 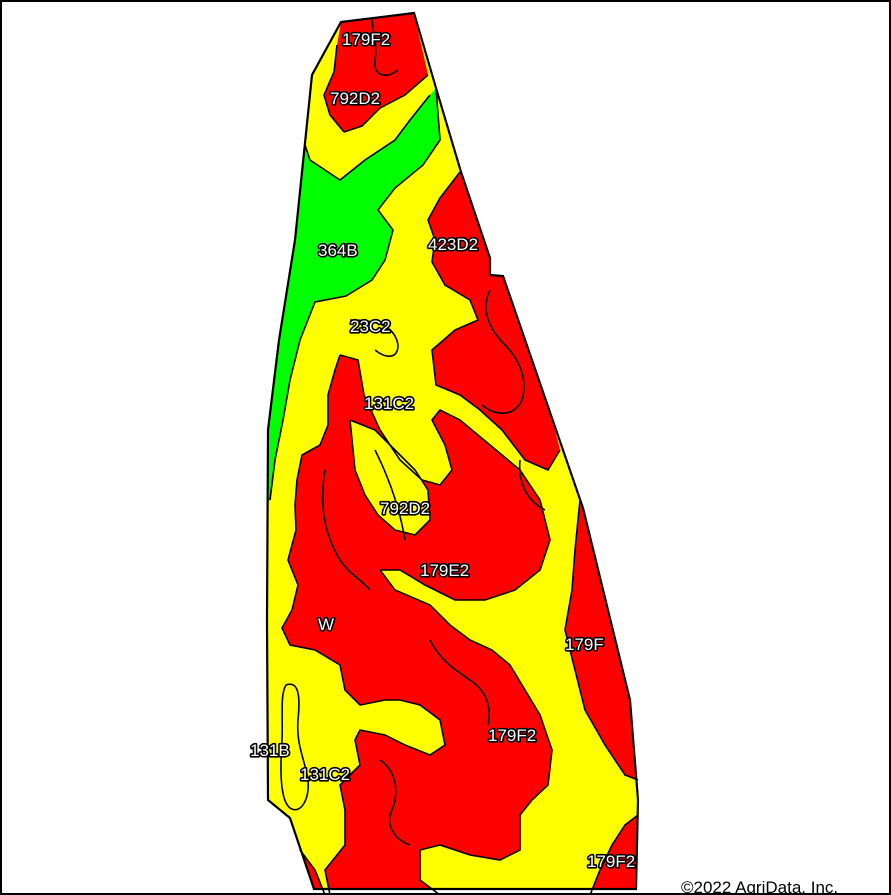 I want to click on soil-unit-179F2-bottom, so click(x=614, y=852).